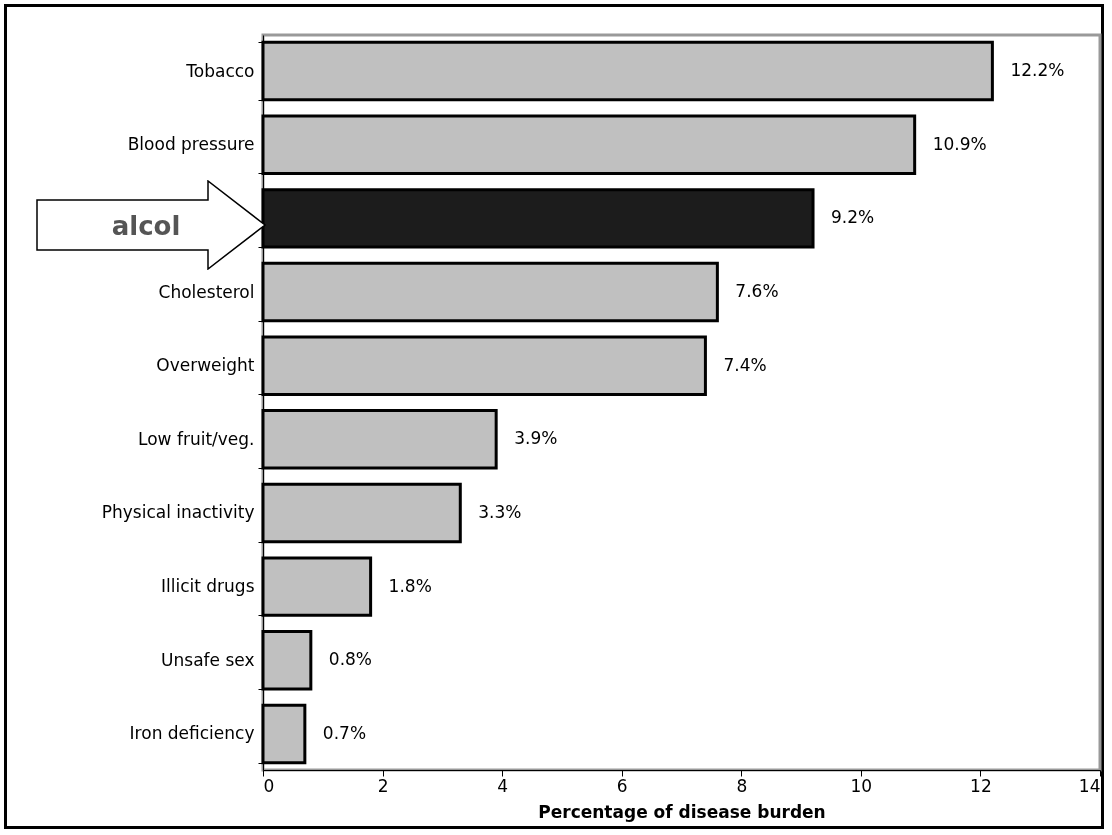 Image resolution: width=1112 pixels, height=835 pixels. Describe the element at coordinates (152, 225) in the screenshot. I see `arrow-icon: alcol` at that location.